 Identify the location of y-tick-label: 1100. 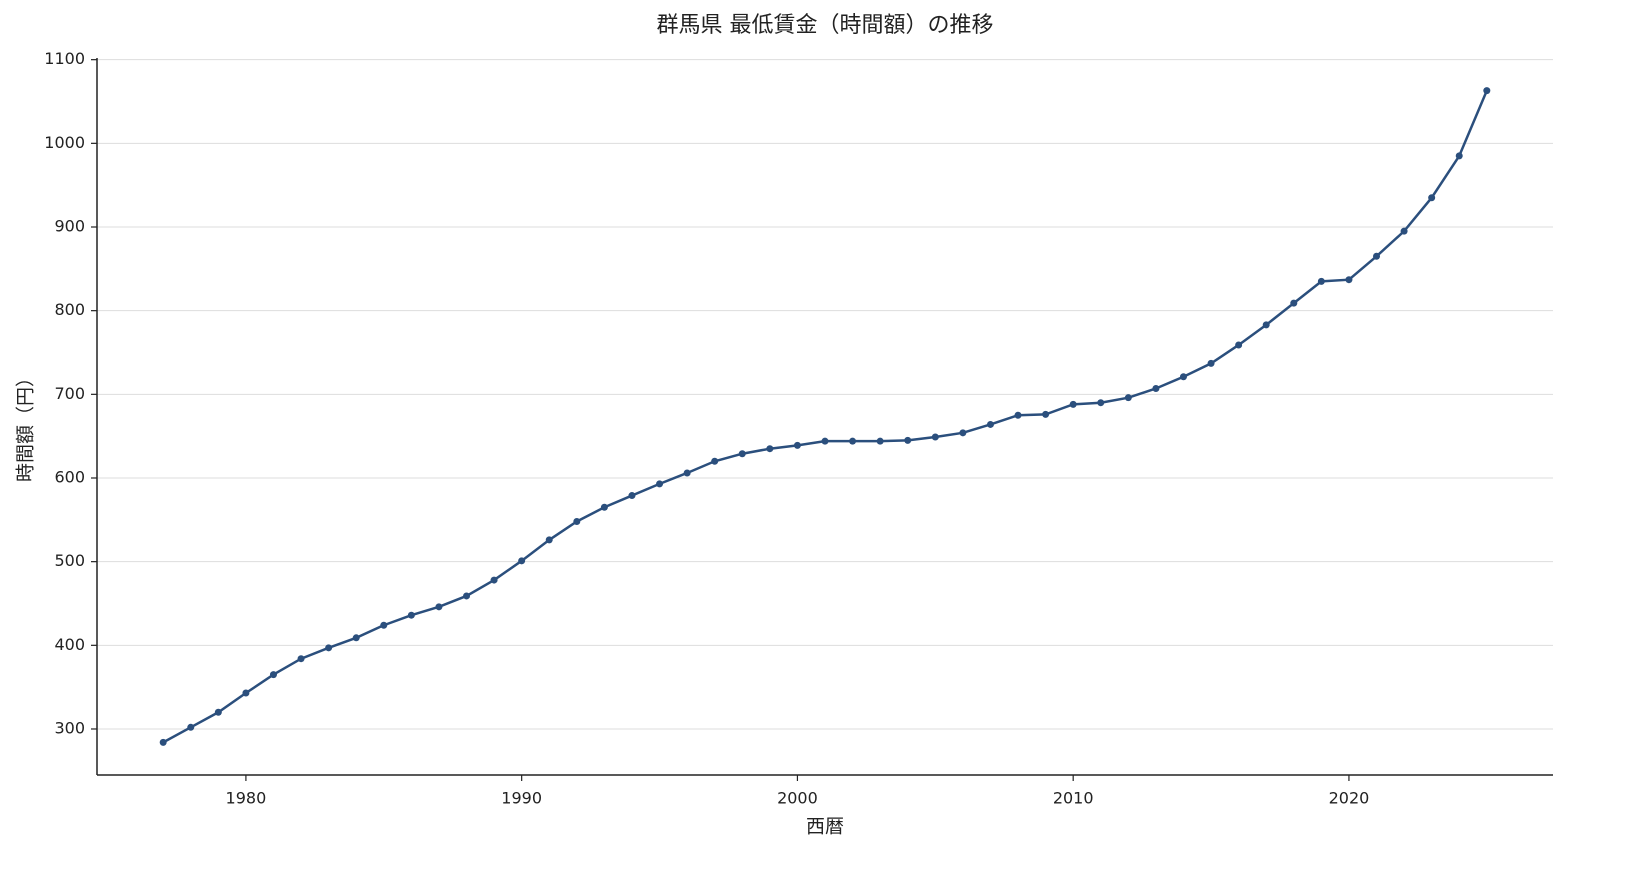
(64, 58).